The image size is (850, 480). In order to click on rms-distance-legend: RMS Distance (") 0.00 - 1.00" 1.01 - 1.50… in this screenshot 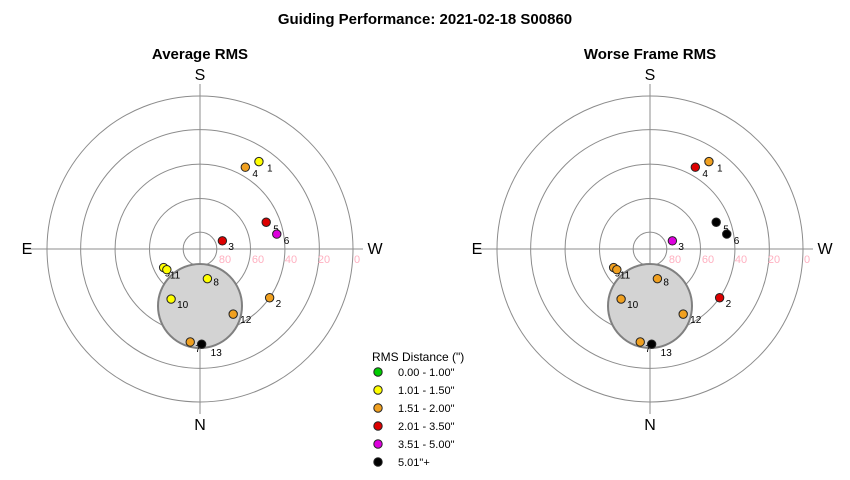, I will do `click(418, 409)`.